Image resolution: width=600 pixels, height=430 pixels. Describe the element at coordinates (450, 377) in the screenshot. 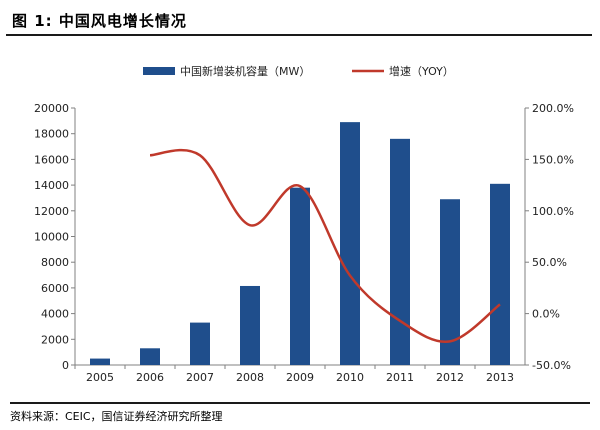

I see `x-tick-label: 2012` at that location.